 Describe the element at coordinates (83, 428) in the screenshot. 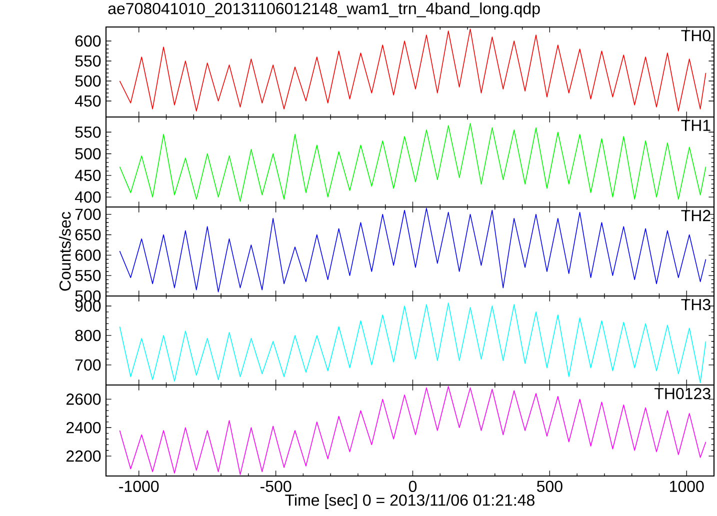

I see `y-tick-label: 2400` at that location.